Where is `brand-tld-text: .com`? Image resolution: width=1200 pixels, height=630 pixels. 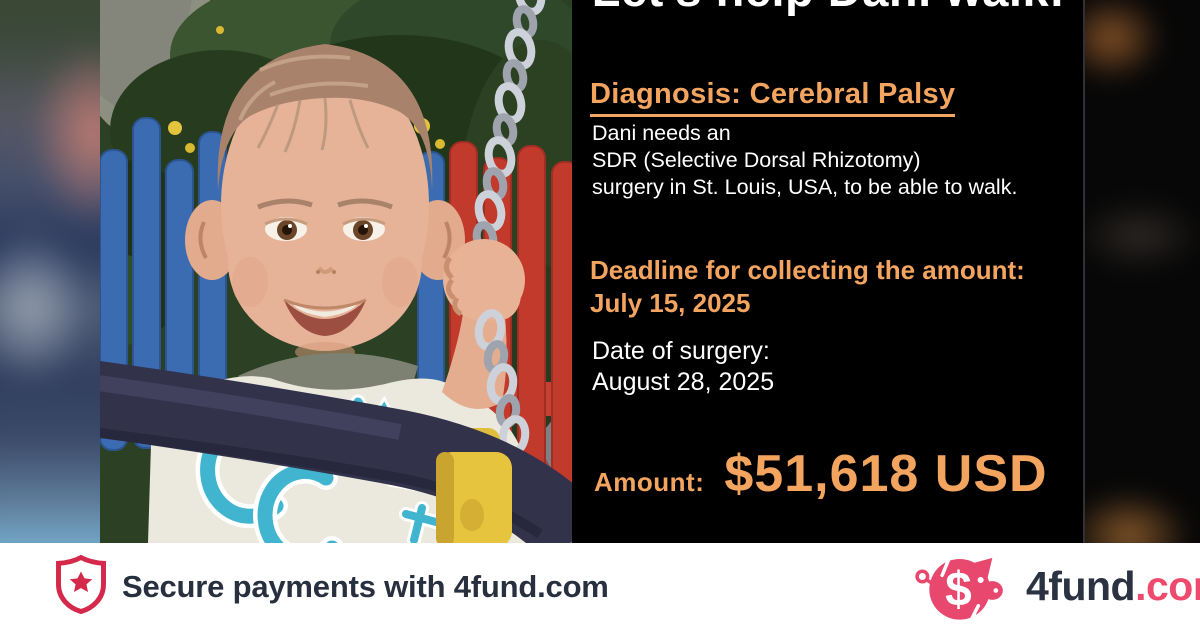
brand-tld-text: .com is located at coordinates (1167, 586).